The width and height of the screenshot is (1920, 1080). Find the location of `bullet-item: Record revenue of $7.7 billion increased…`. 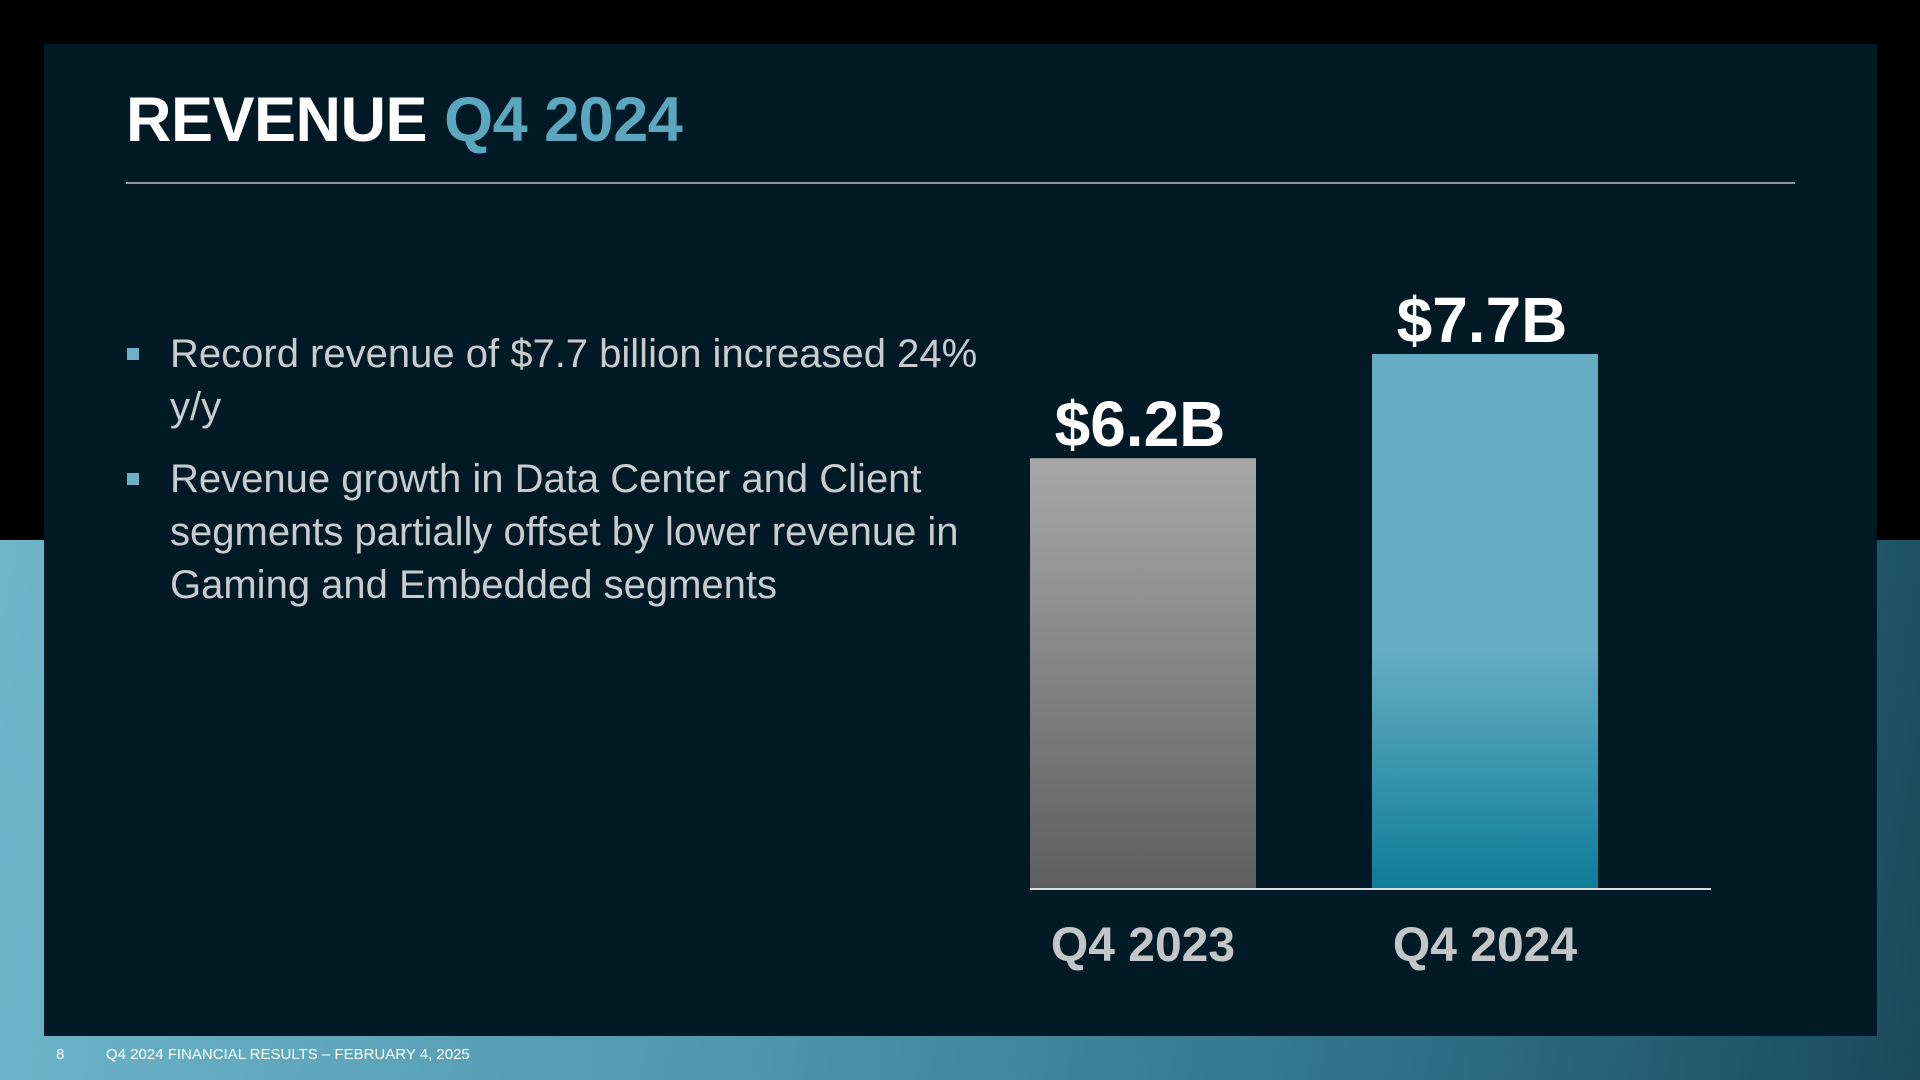

bullet-item: Record revenue of $7.7 billion increased… is located at coordinates (561, 381).